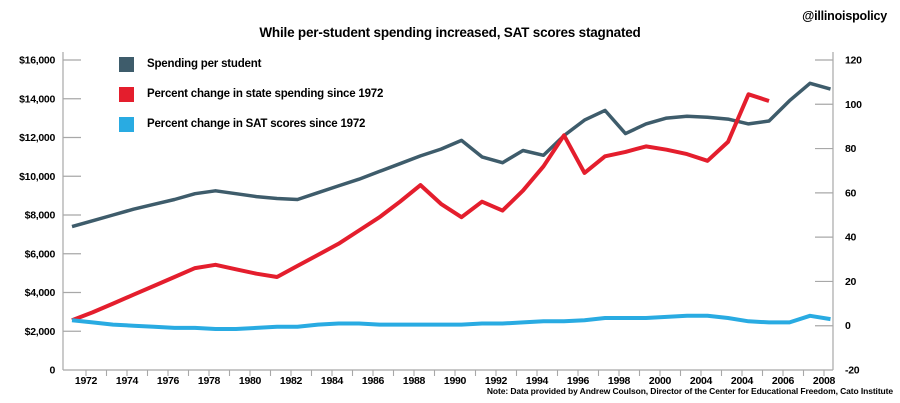 This screenshot has height=403, width=900. Describe the element at coordinates (578, 381) in the screenshot. I see `x-axis-tick-label: 1996` at that location.